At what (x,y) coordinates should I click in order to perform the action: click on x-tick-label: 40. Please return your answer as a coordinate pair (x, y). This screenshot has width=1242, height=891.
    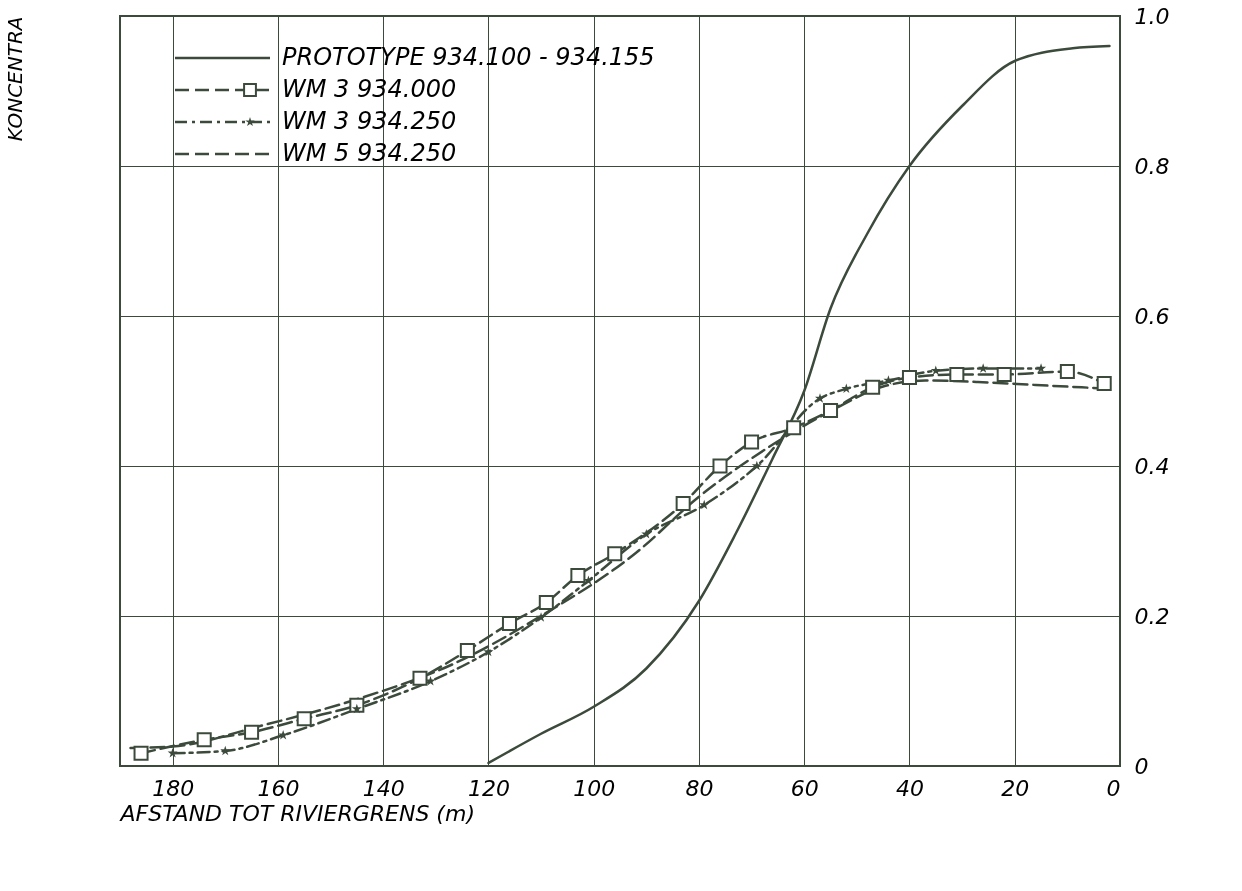
    Looking at the image, I should click on (909, 788).